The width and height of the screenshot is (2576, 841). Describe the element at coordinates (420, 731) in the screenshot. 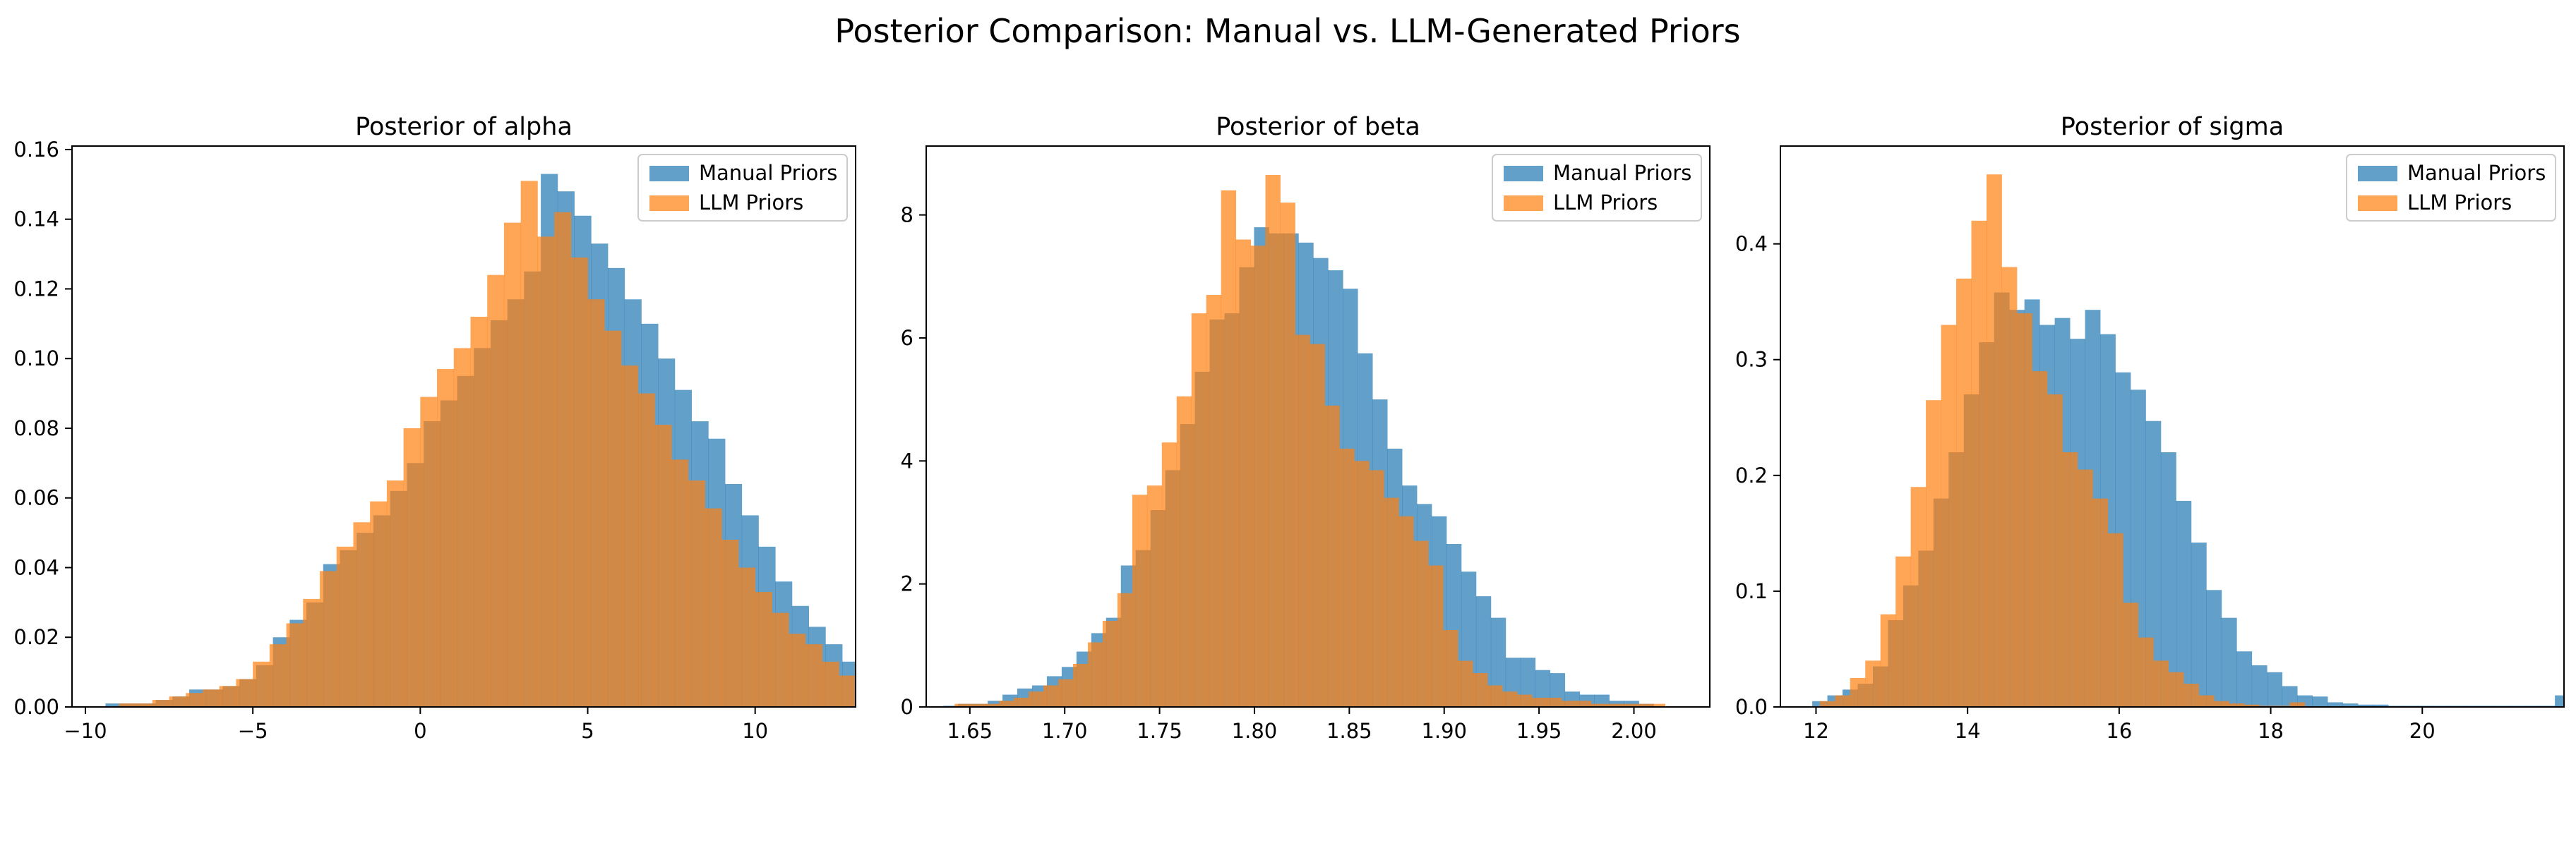

I see `xtick-label-alpha-2: 0` at that location.